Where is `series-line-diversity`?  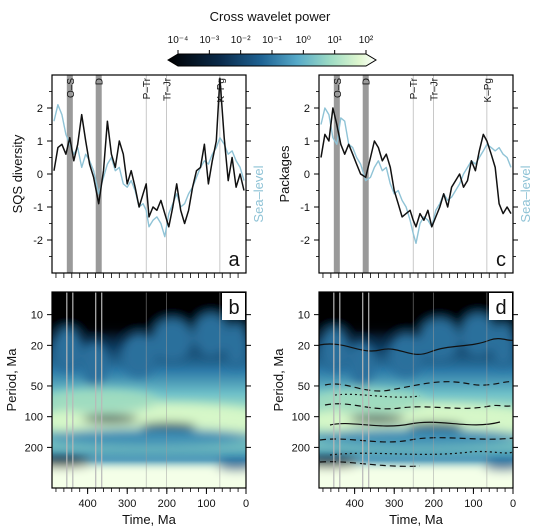 series-line-diversity is located at coordinates (416, 167).